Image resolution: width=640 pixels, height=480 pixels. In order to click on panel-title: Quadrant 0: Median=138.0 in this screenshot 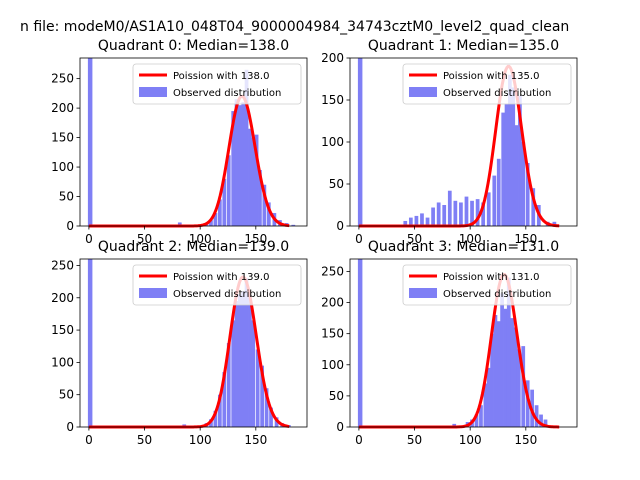, I will do `click(193, 46)`.